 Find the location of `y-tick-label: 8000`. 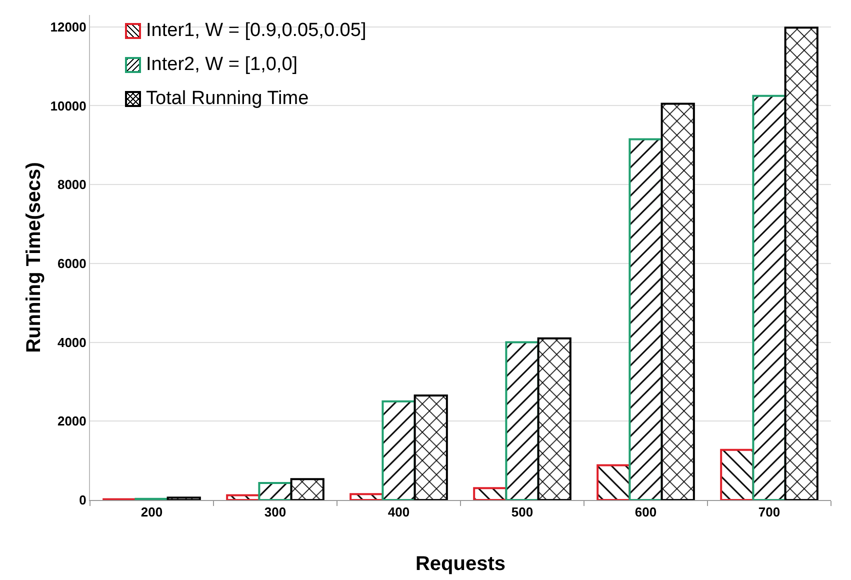

y-tick-label: 8000 is located at coordinates (71, 184).